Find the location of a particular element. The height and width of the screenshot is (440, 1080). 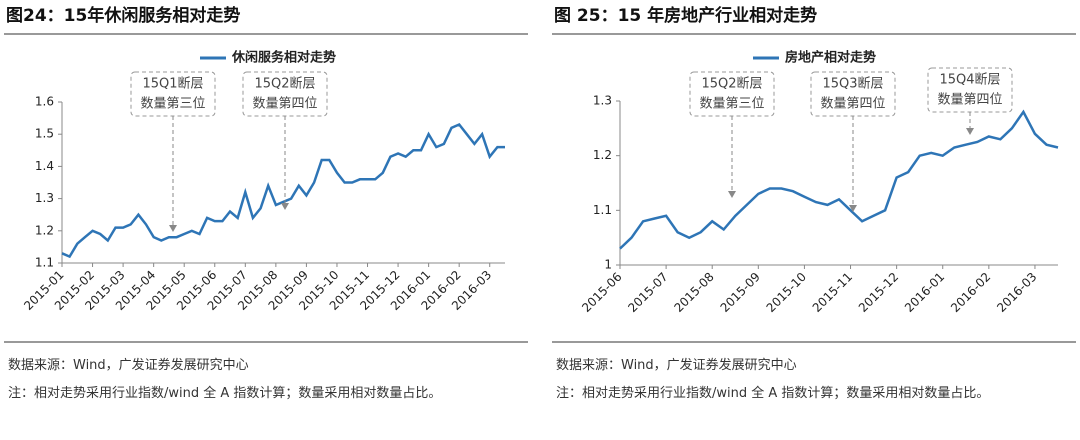

x-tick-label: 2015-10 is located at coordinates (786, 292).